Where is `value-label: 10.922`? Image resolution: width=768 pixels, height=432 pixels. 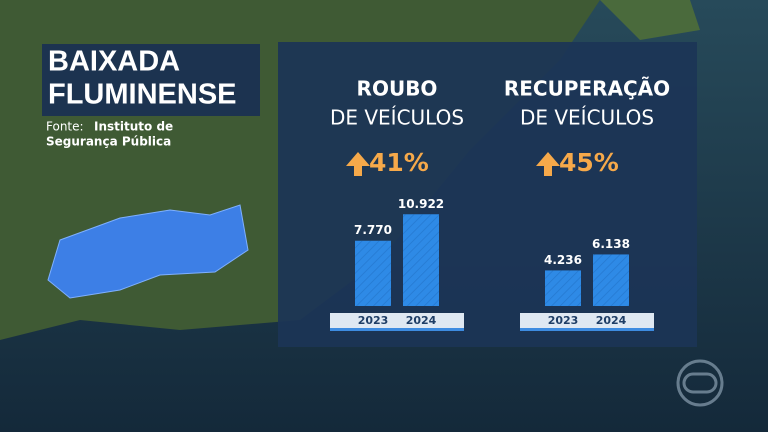 value-label: 10.922 is located at coordinates (421, 204).